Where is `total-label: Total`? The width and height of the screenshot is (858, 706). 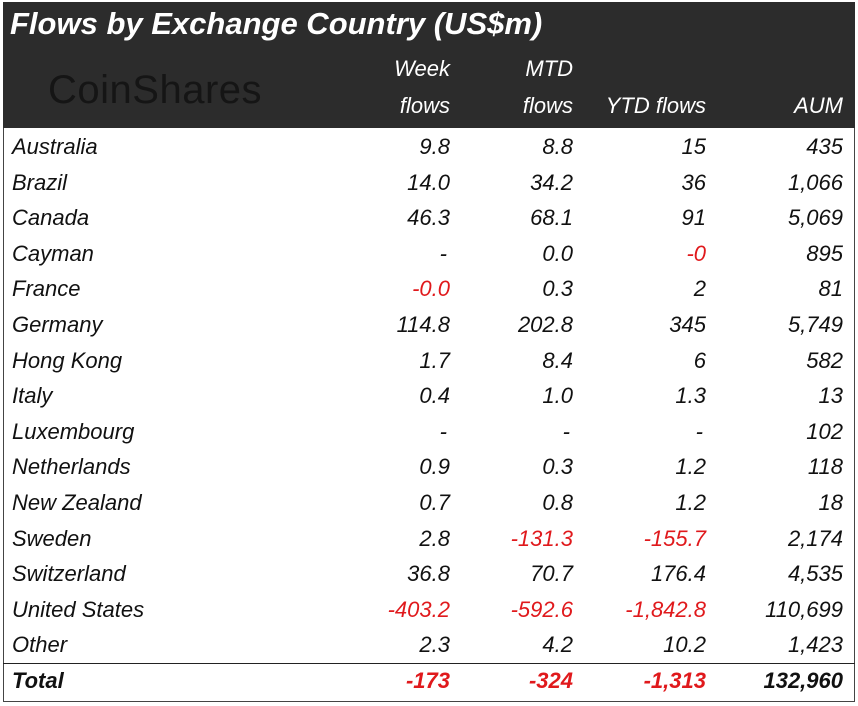 total-label: Total is located at coordinates (38, 680).